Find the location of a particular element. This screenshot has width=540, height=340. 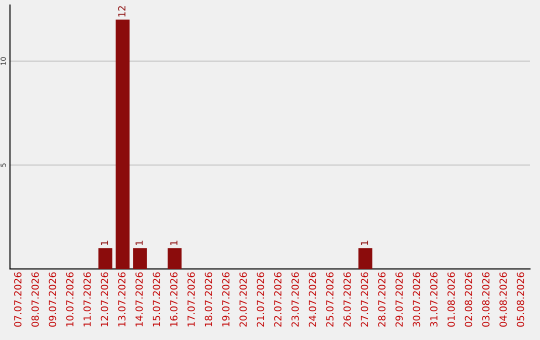

x-tick-label: 18.07.2026 is located at coordinates (208, 299).